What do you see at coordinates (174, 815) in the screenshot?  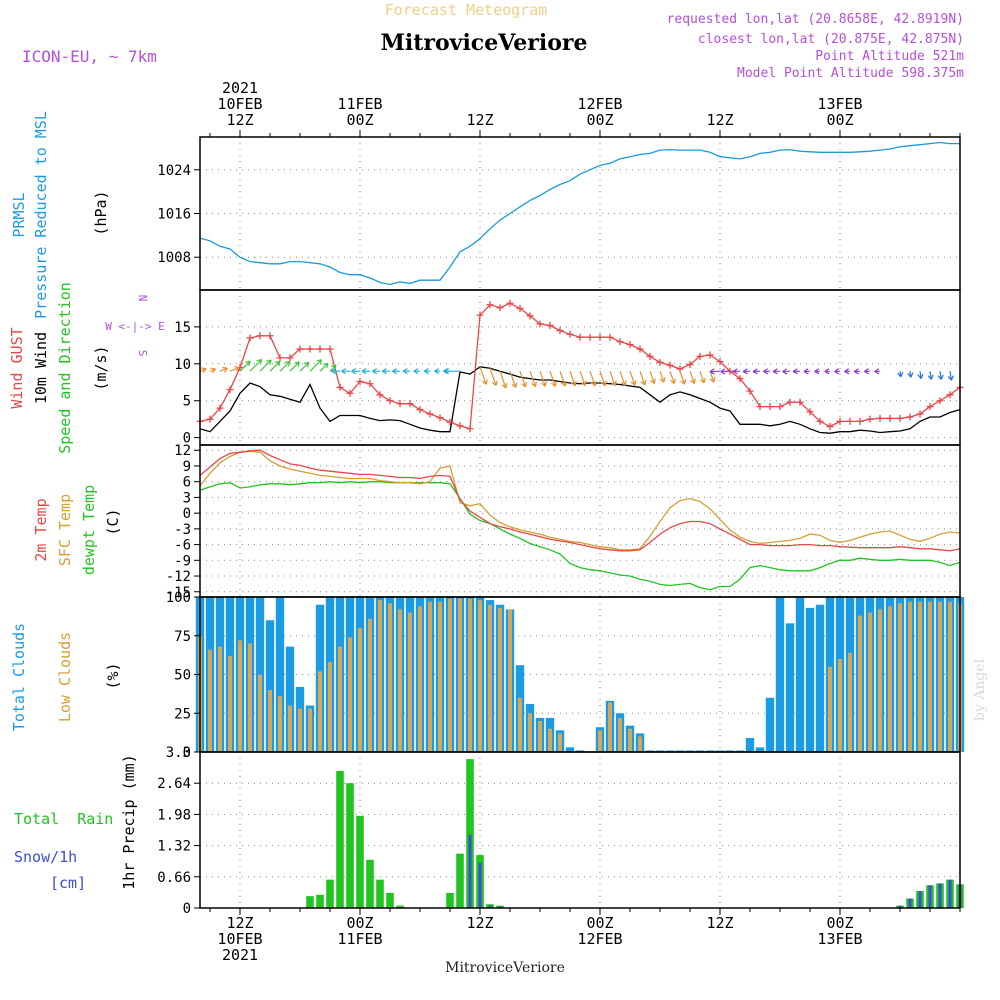 I see `y-tick-label: 1.98` at bounding box center [174, 815].